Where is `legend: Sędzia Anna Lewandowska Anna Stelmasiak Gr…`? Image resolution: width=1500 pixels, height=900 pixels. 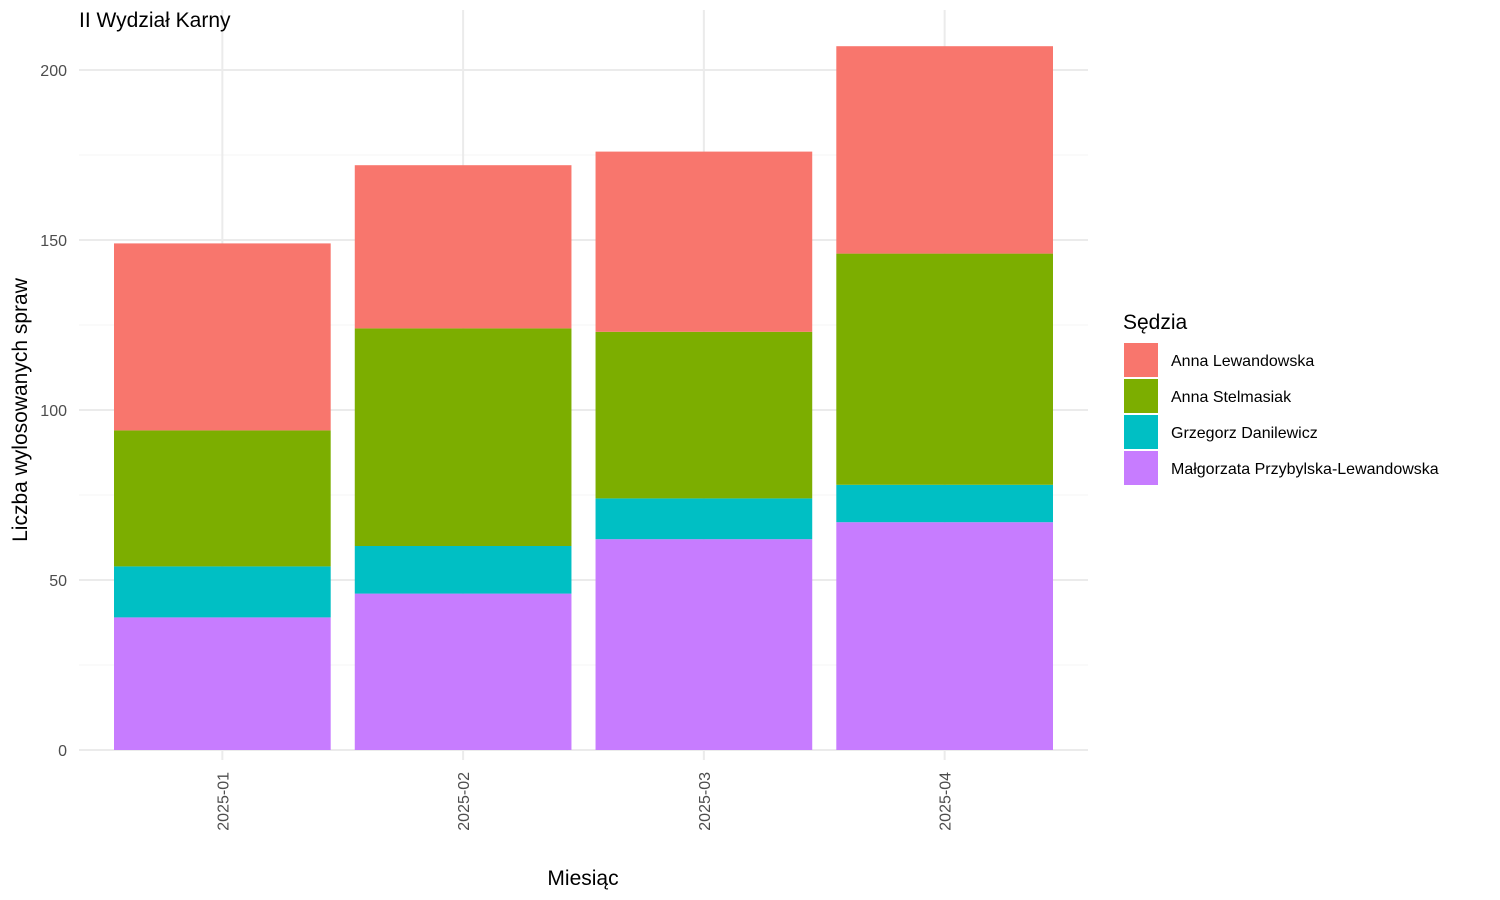 legend: Sędzia Anna Lewandowska Anna Stelmasiak Gr… is located at coordinates (1281, 398).